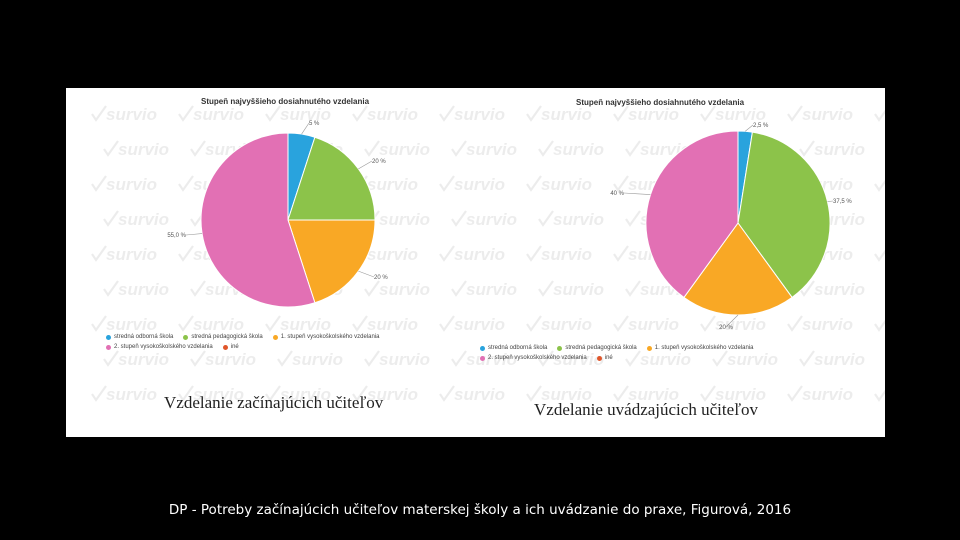  I want to click on legend-item: stredná odborná škola, so click(139, 337).